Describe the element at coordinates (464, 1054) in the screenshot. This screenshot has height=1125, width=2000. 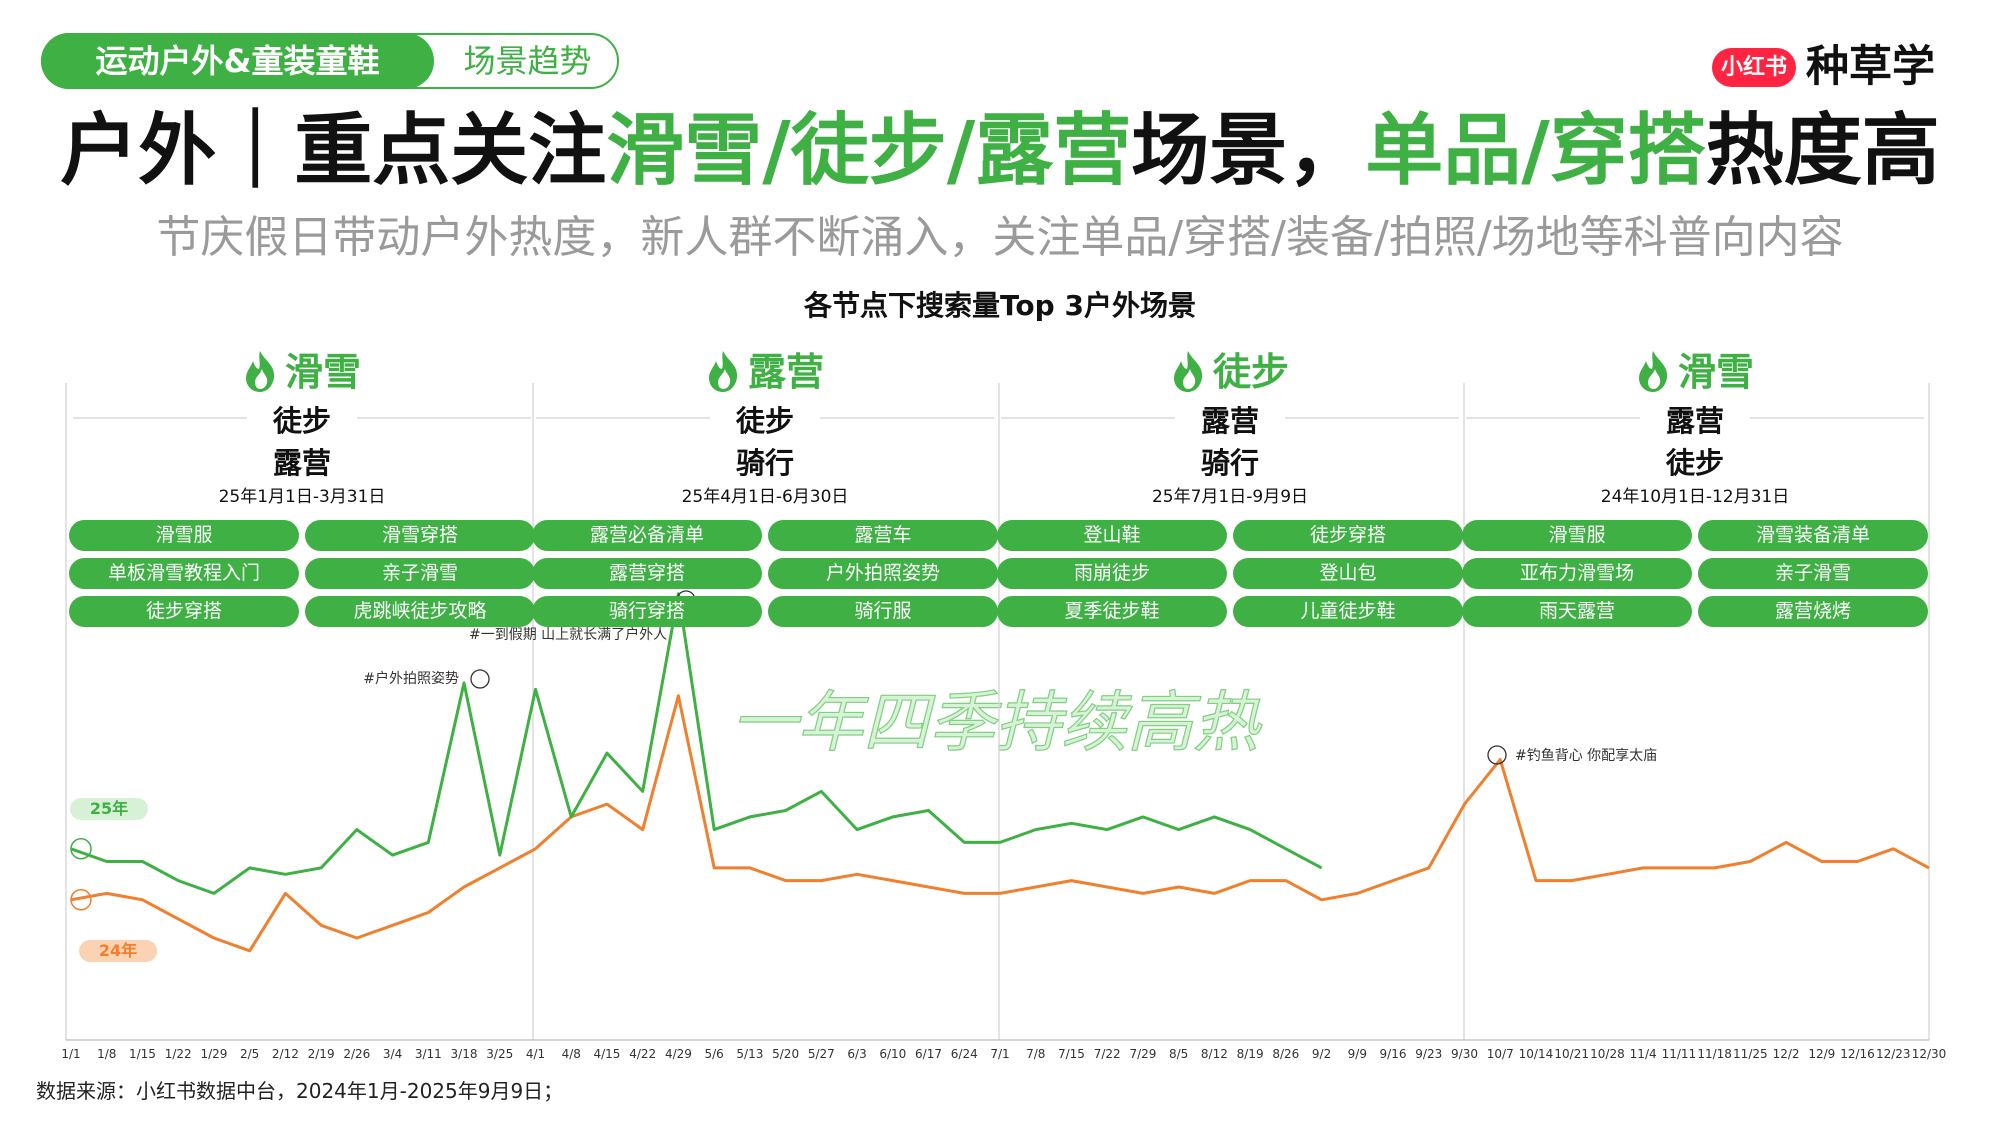
I see `x-tick-label: 3/18` at that location.